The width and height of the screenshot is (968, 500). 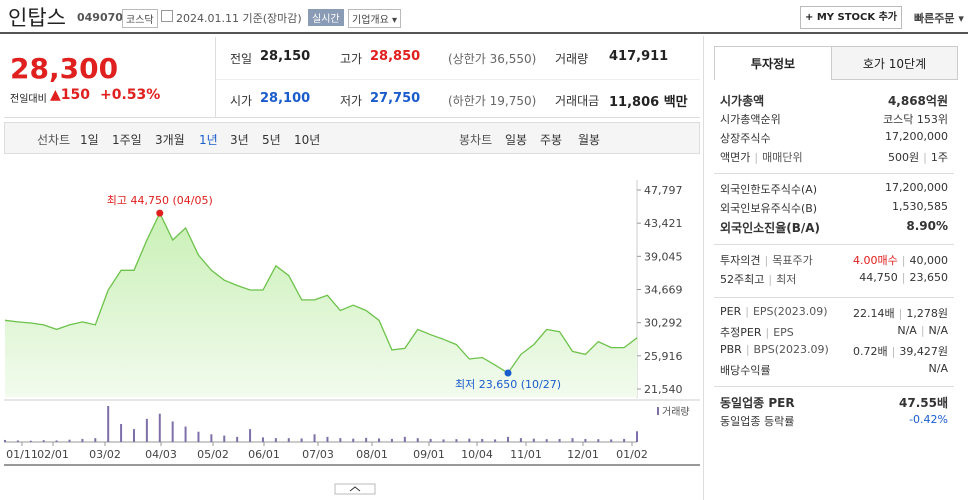 I want to click on collapse-button, so click(x=355, y=489).